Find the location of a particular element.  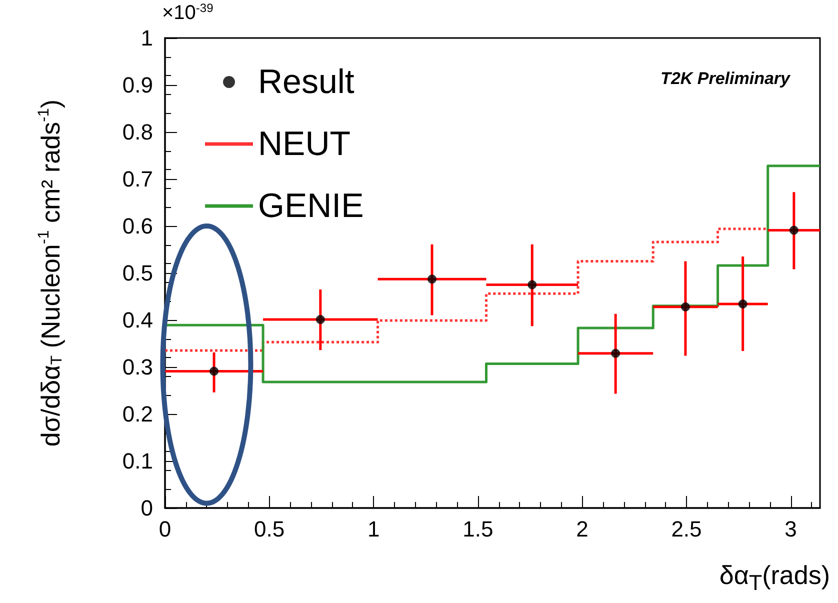

x-tick-label: 1 is located at coordinates (373, 529).